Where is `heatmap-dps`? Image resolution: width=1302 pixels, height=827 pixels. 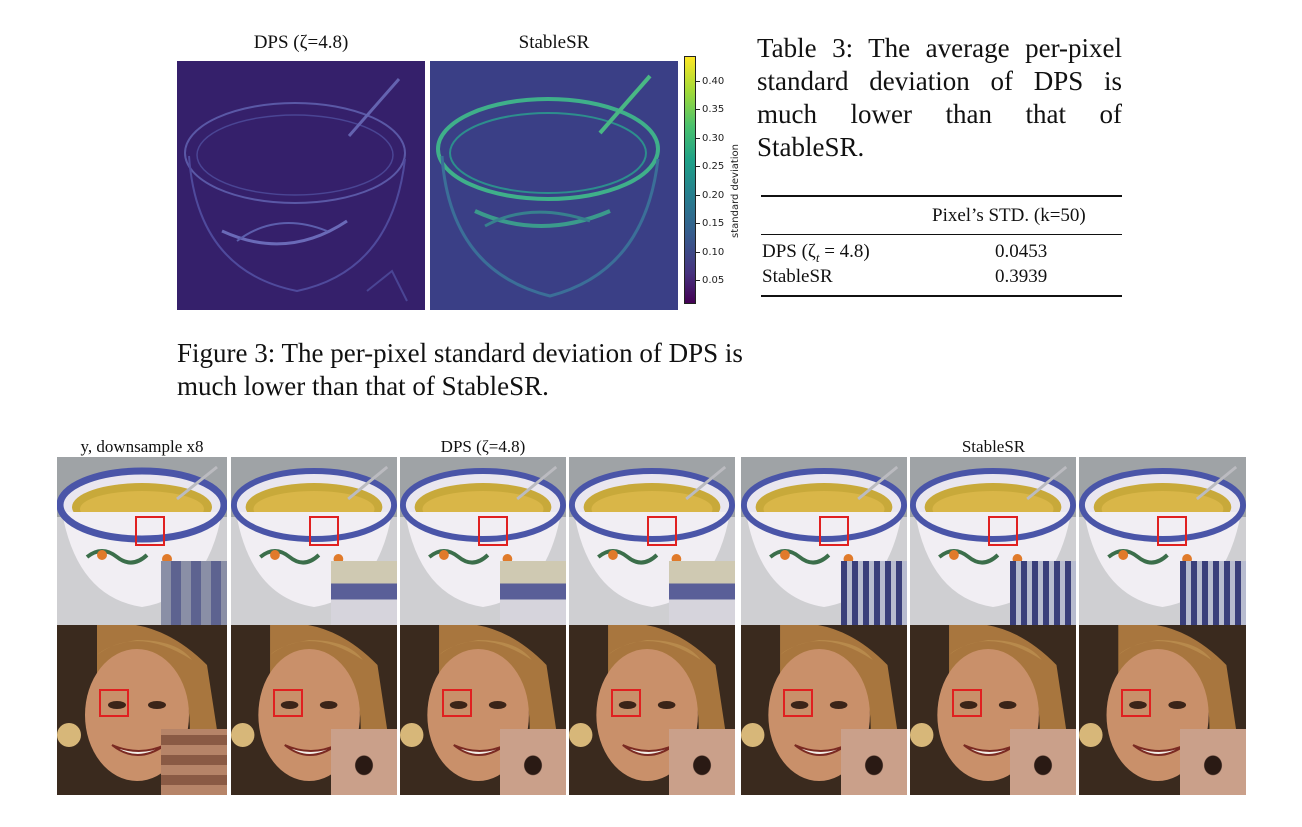
heatmap-dps is located at coordinates (301, 185).